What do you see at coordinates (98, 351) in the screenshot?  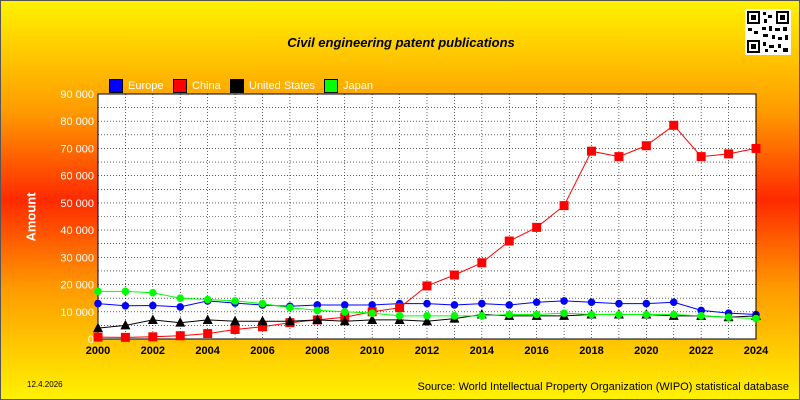 I see `x-tick-label: 2000` at bounding box center [98, 351].